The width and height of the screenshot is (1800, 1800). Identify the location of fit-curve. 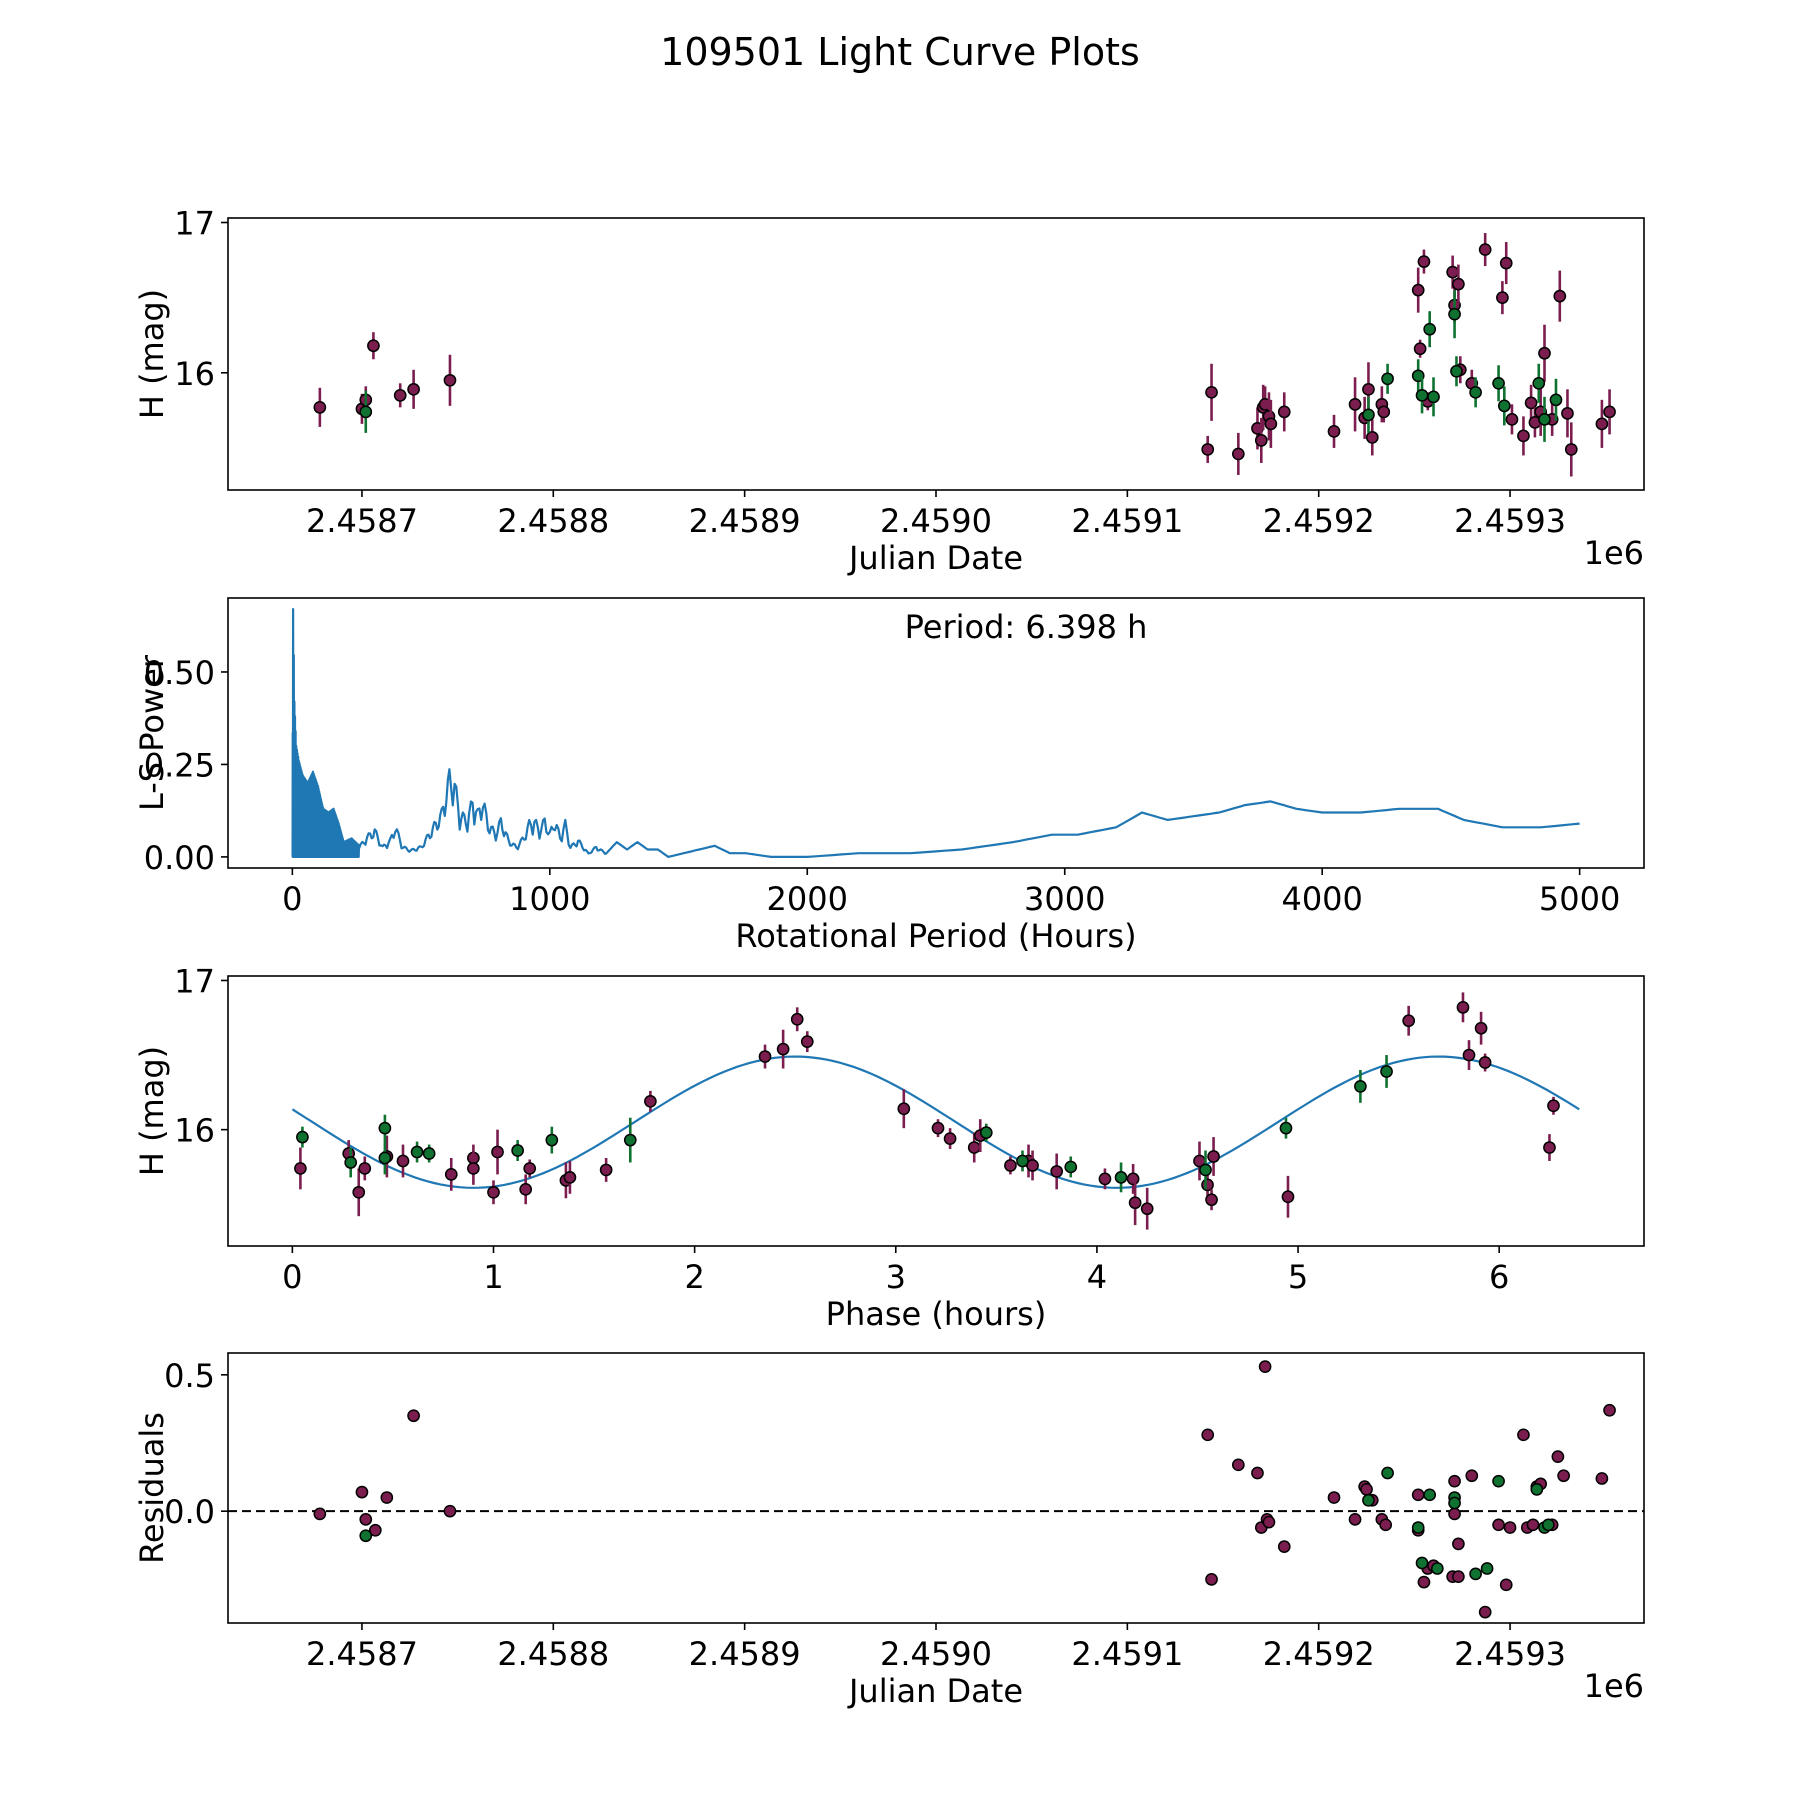
(935, 1122).